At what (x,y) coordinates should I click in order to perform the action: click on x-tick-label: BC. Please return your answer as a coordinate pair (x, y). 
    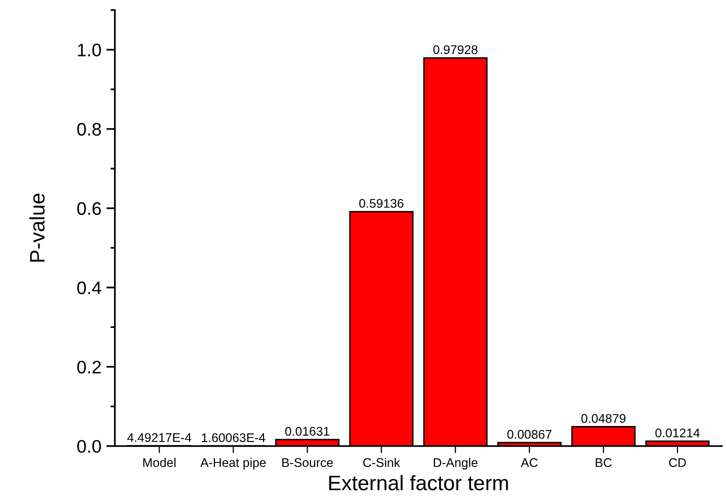
    Looking at the image, I should click on (604, 463).